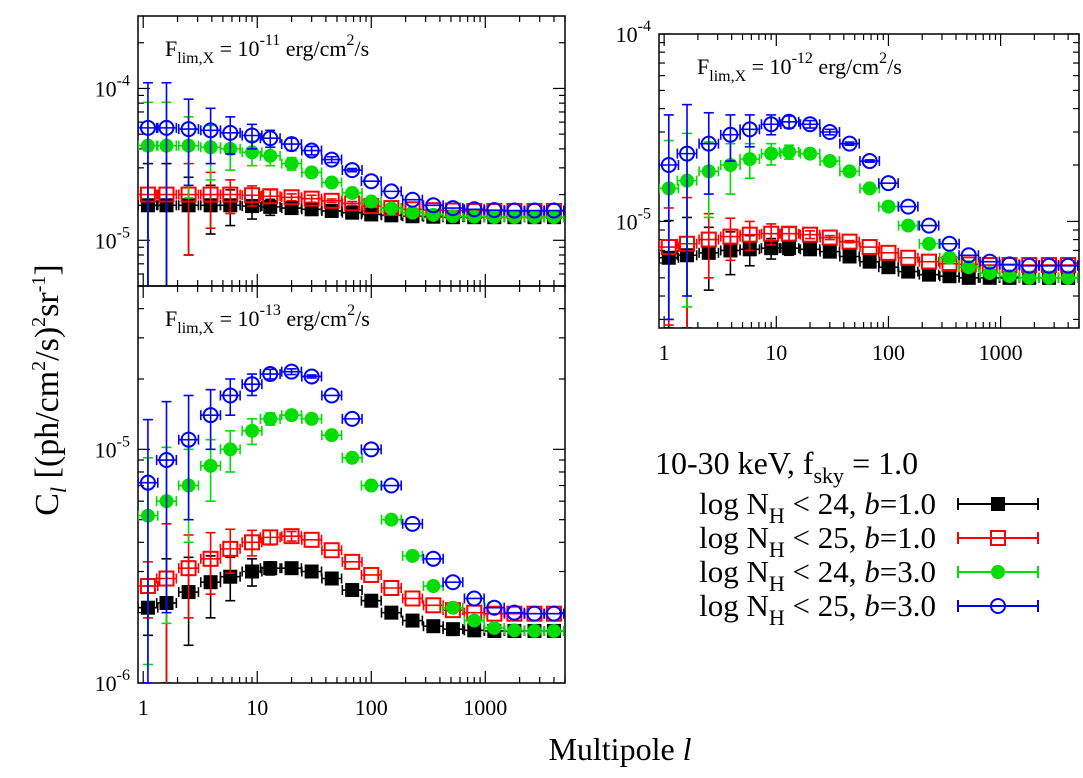  Describe the element at coordinates (817, 575) in the screenshot. I see `legend-label: log NH < 24, b=3.0` at that location.